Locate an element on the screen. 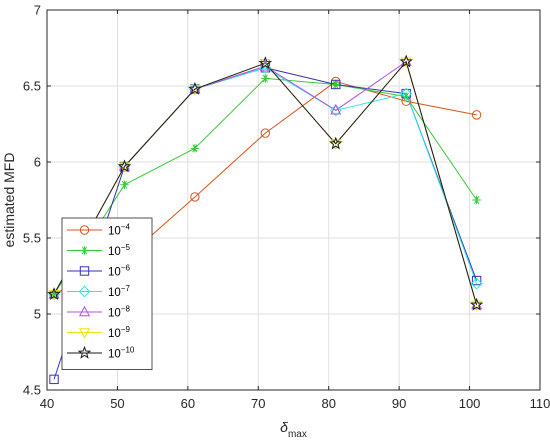  y-tick-label: 5.5 is located at coordinates (32, 238).